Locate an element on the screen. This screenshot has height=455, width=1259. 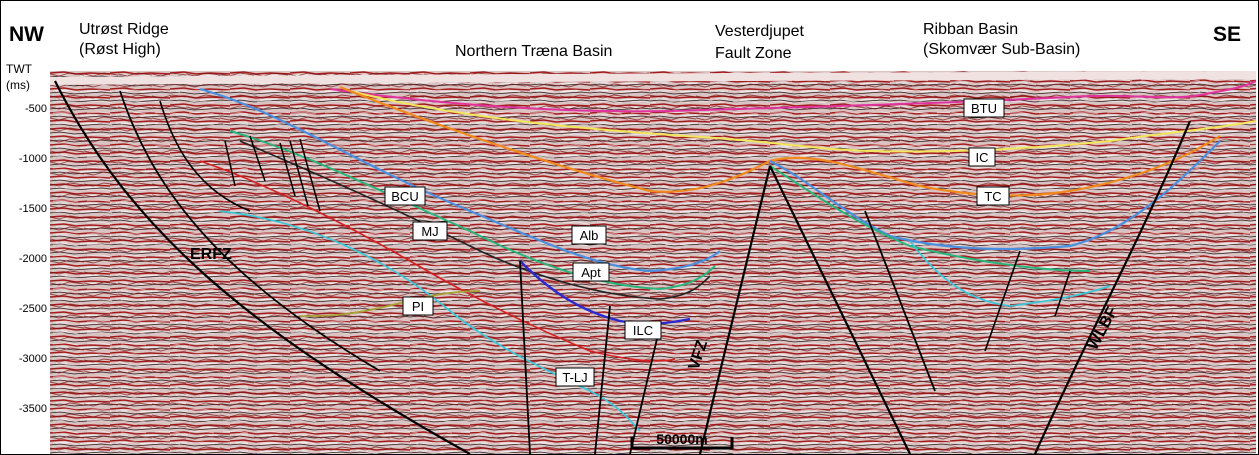
tick-label: -1000 is located at coordinates (32, 159).